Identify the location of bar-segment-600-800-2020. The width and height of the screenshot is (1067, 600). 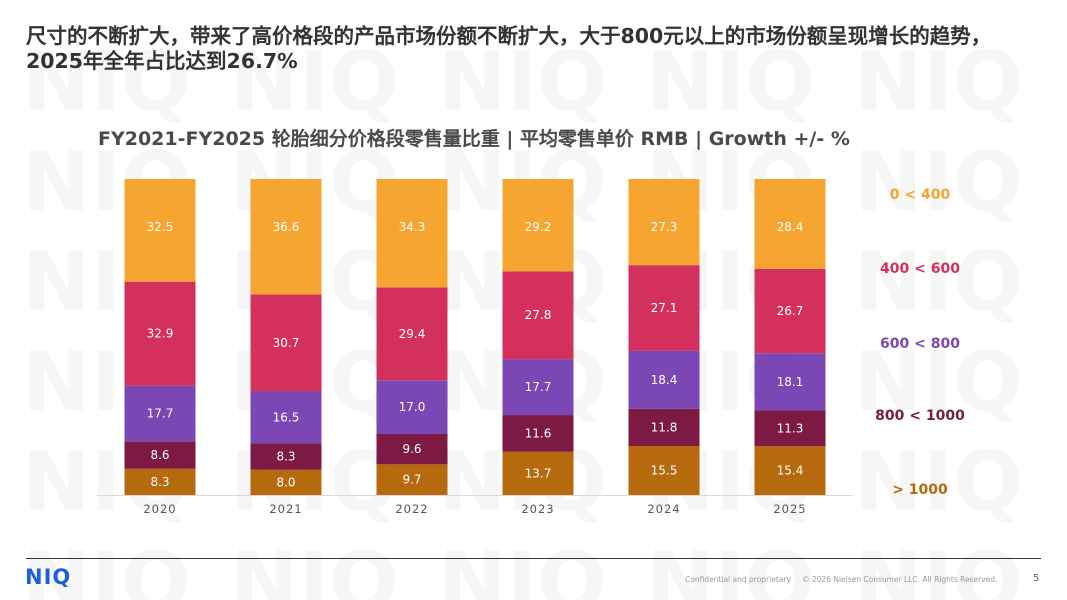
(160, 413).